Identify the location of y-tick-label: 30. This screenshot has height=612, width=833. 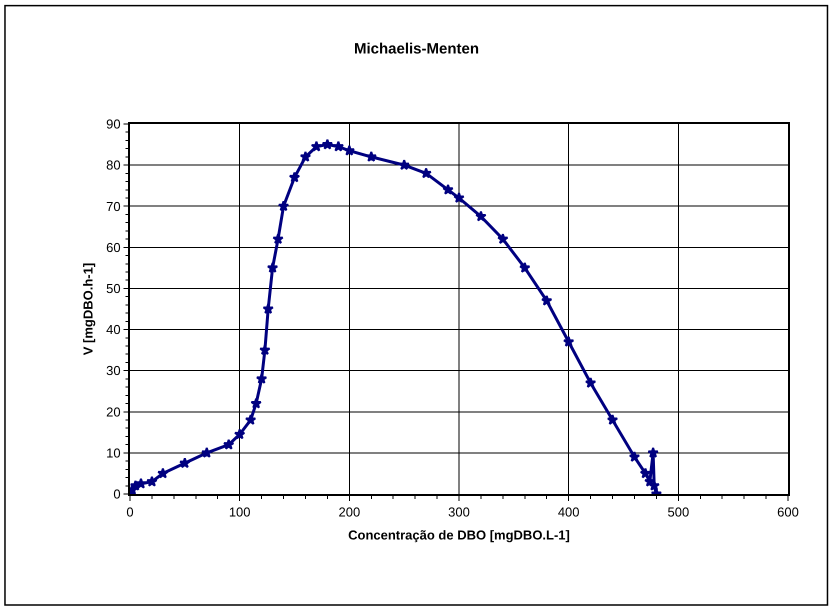
(113, 370).